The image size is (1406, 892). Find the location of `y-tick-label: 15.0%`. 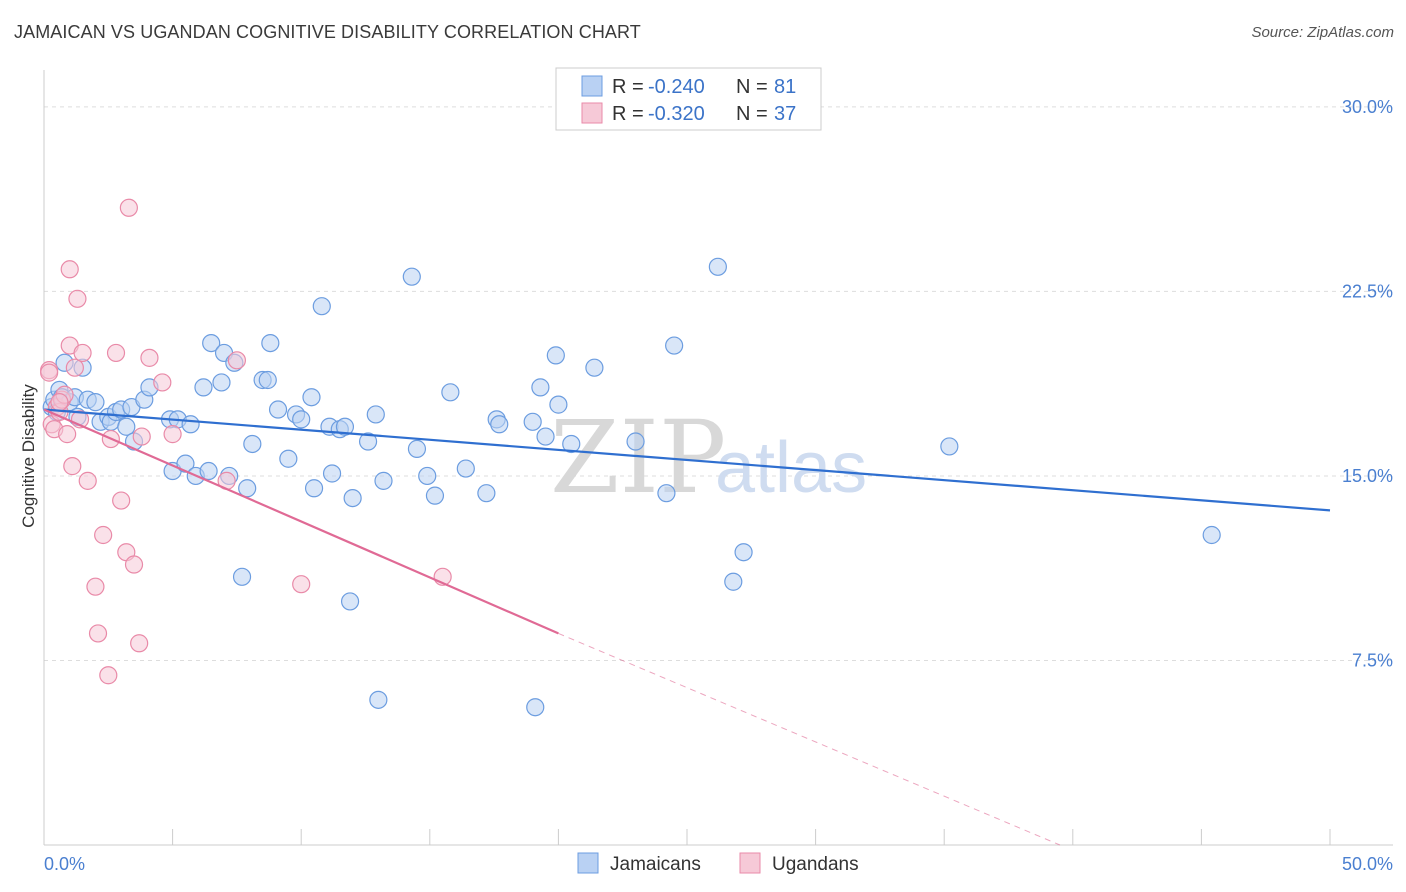

y-tick-label: 15.0% is located at coordinates (1367, 476).